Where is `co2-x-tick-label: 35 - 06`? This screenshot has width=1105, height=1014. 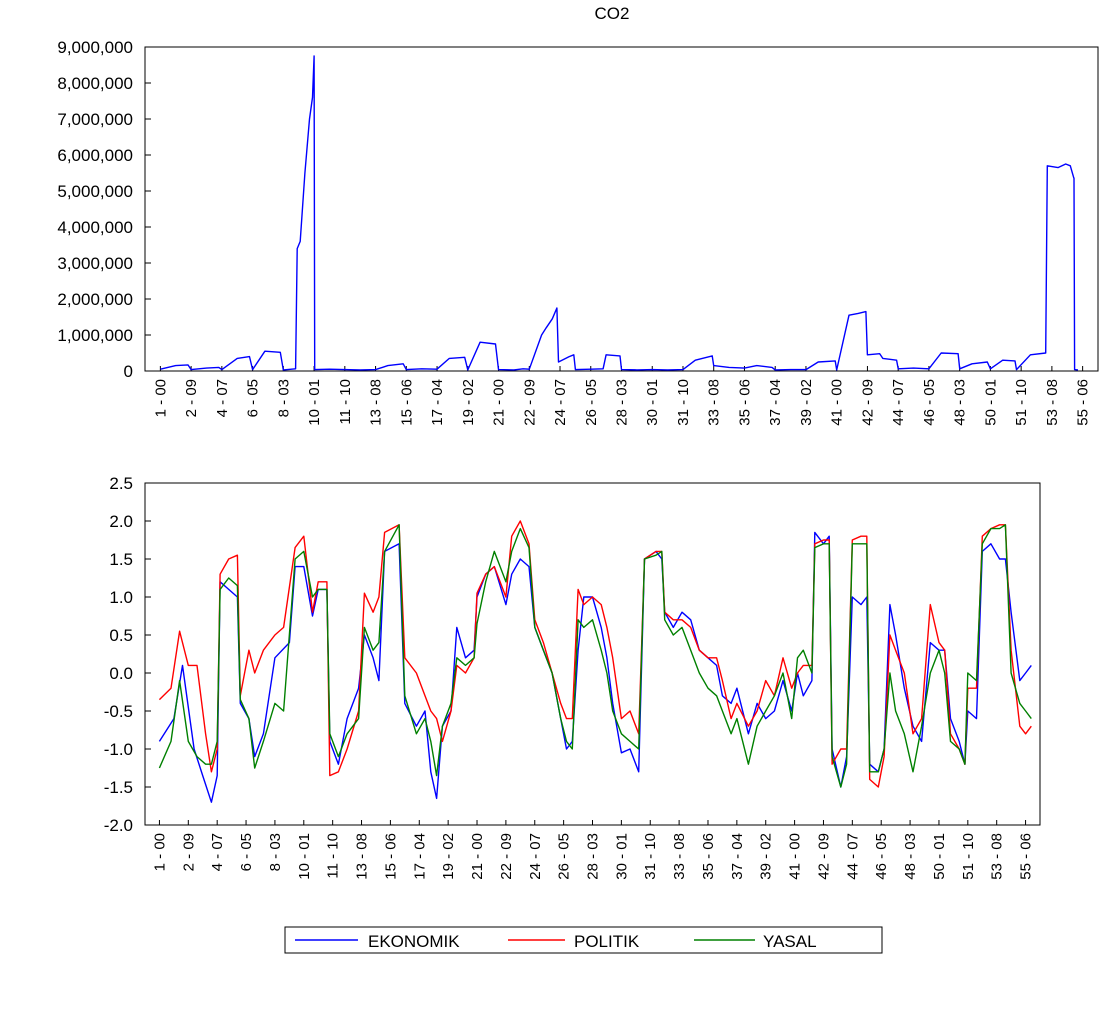 co2-x-tick-label: 35 - 06 is located at coordinates (744, 402).